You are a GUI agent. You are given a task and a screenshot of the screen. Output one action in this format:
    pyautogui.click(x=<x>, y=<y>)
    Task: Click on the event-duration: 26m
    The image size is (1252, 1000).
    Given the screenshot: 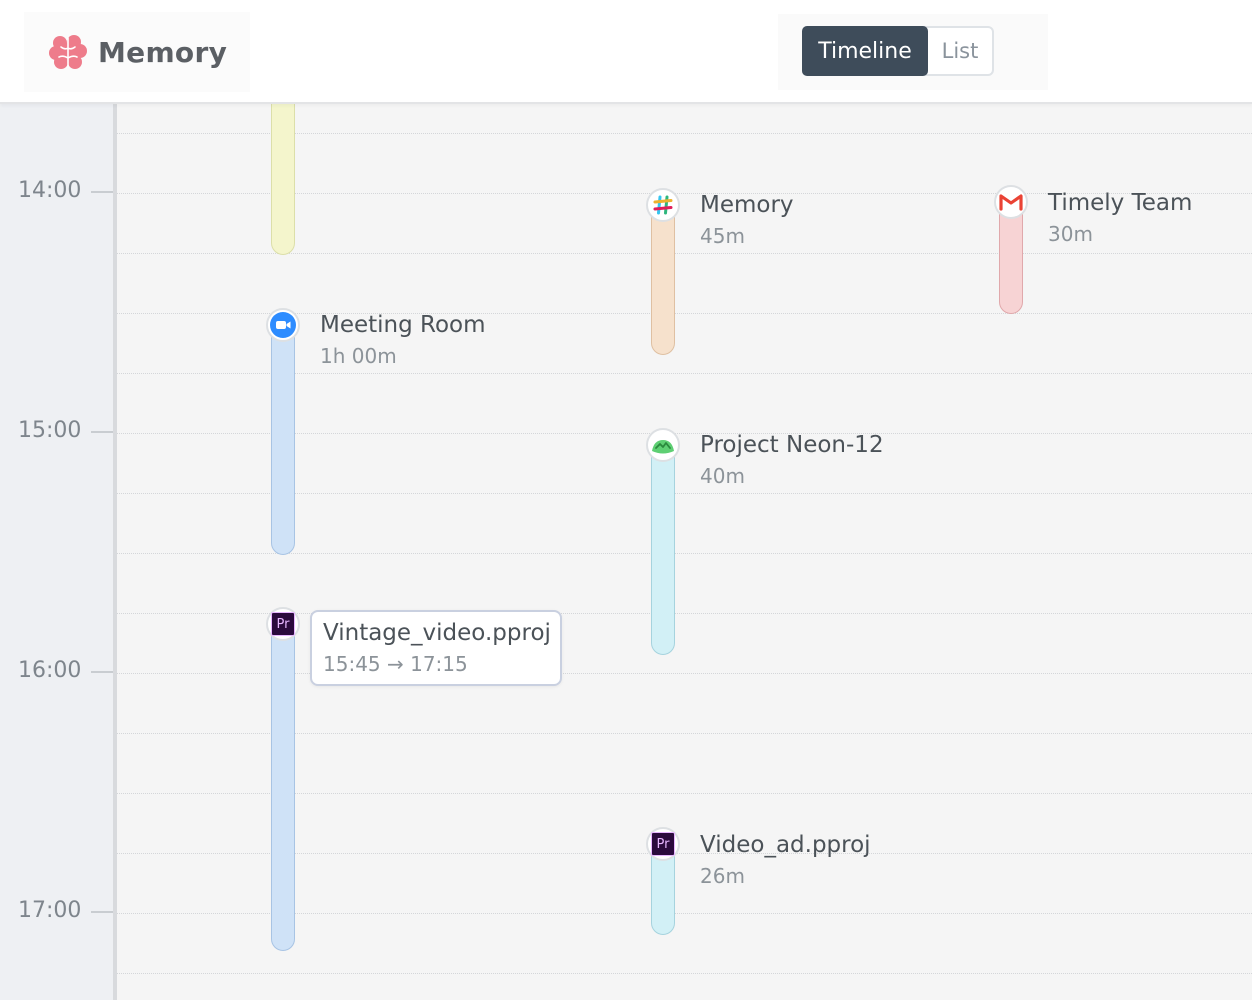 What is the action you would take?
    pyautogui.click(x=722, y=876)
    